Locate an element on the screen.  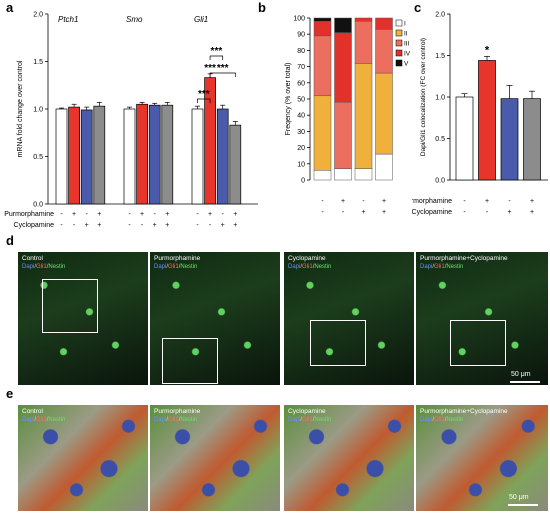
chart-a-gene-label: Ptch1 is located at coordinates (68, 19).